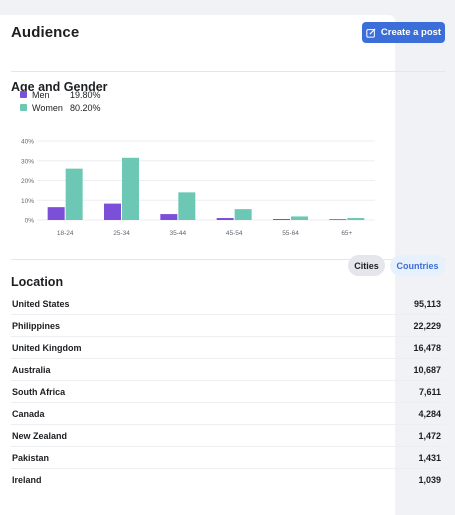 Image resolution: width=455 pixels, height=515 pixels. Describe the element at coordinates (41, 94) in the screenshot. I see `legend-label: Men` at that location.